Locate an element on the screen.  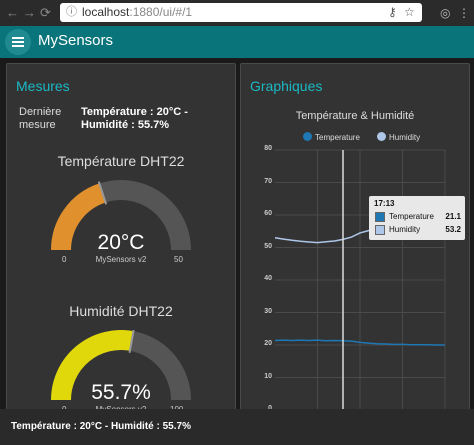
temperature-gauge-min: 0 is located at coordinates (64, 259).